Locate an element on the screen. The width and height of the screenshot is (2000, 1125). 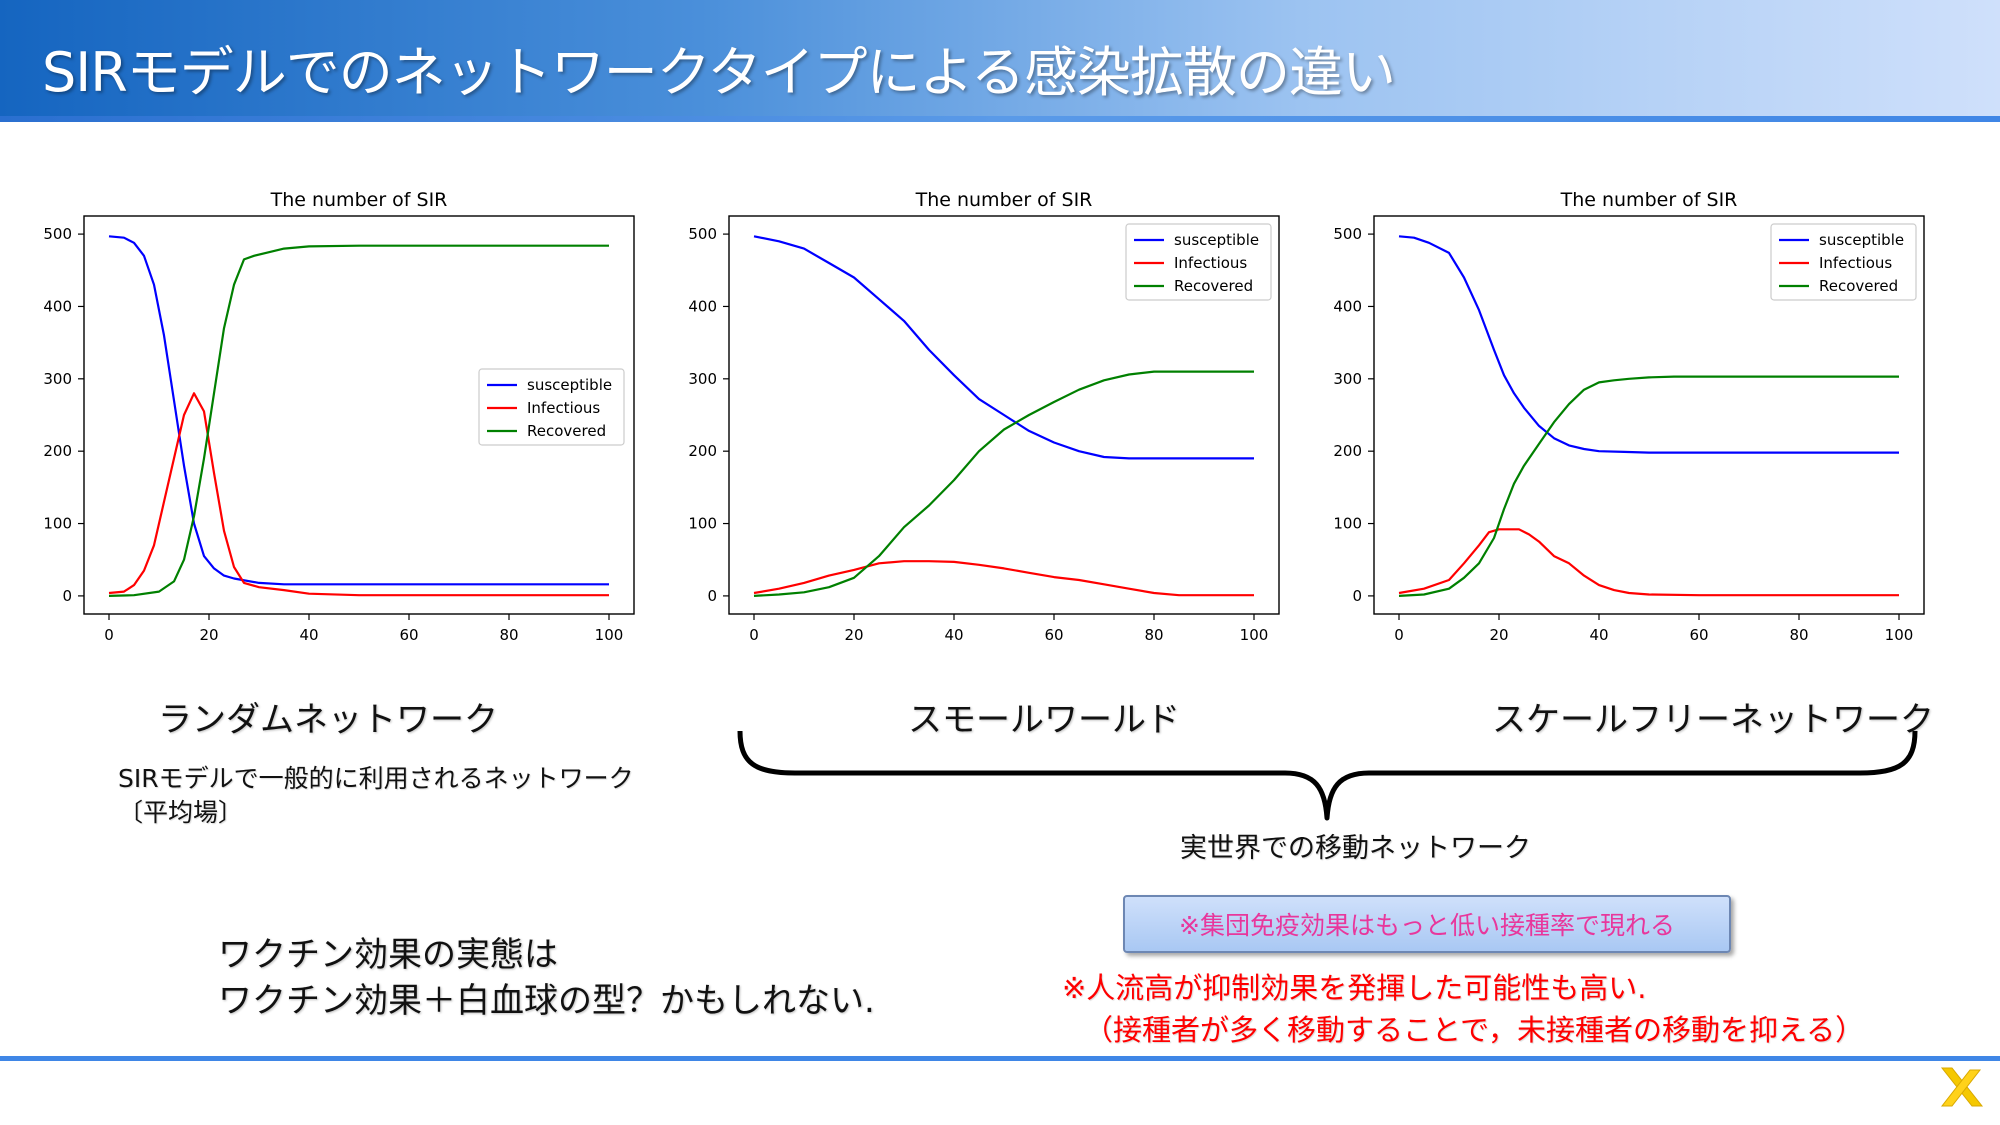
label-scale-free: スケールフリーネットワーク is located at coordinates (1713, 720).